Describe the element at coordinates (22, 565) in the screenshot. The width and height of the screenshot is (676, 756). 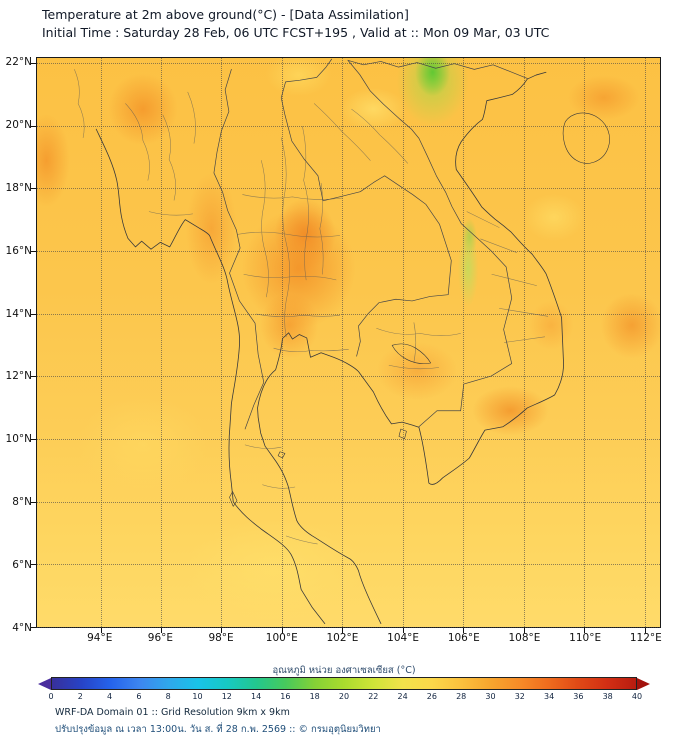
I see `lat-tick-label: 6°N` at that location.